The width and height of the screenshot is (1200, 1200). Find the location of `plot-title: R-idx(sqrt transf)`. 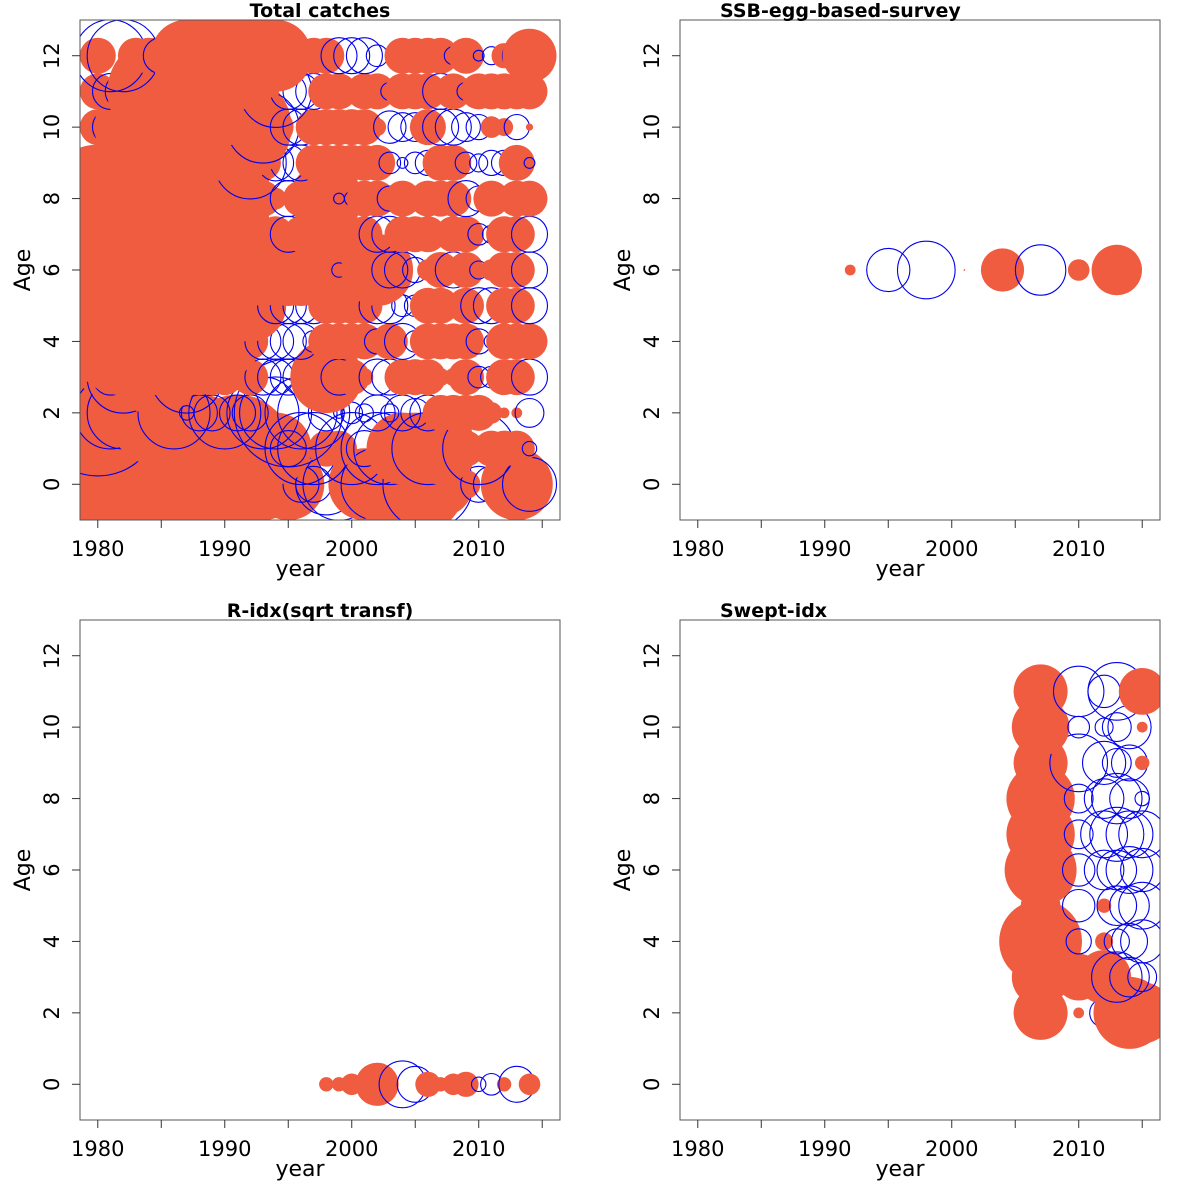

plot-title: R-idx(sqrt transf) is located at coordinates (320, 611).